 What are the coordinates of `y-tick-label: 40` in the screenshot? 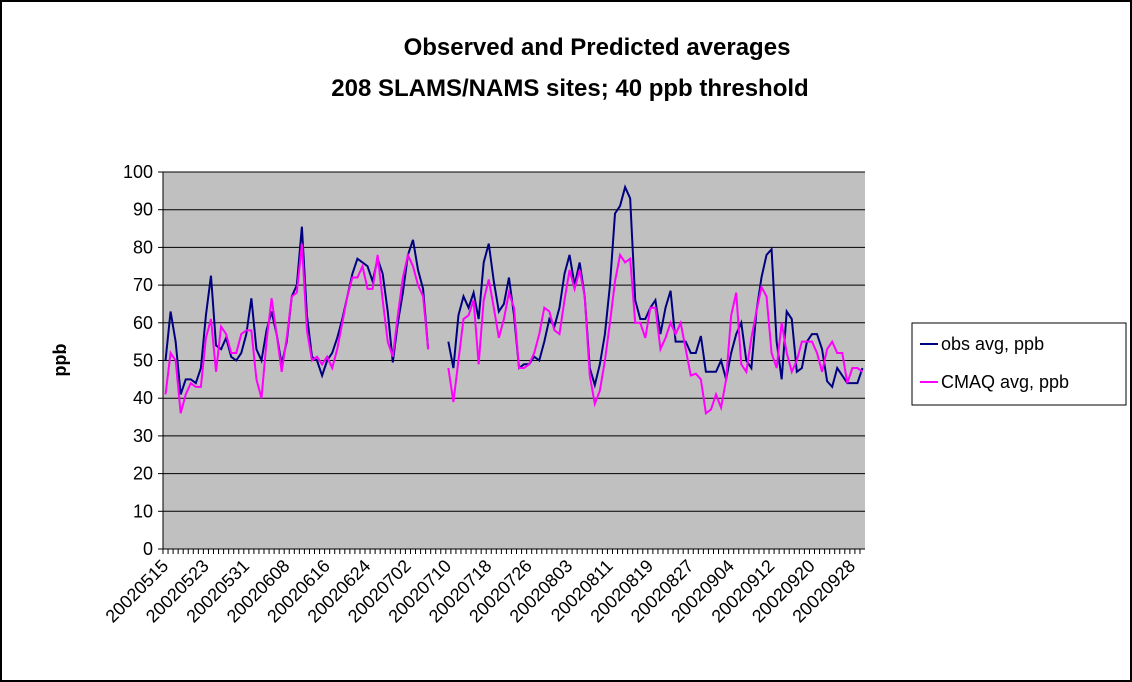 It's located at (143, 398).